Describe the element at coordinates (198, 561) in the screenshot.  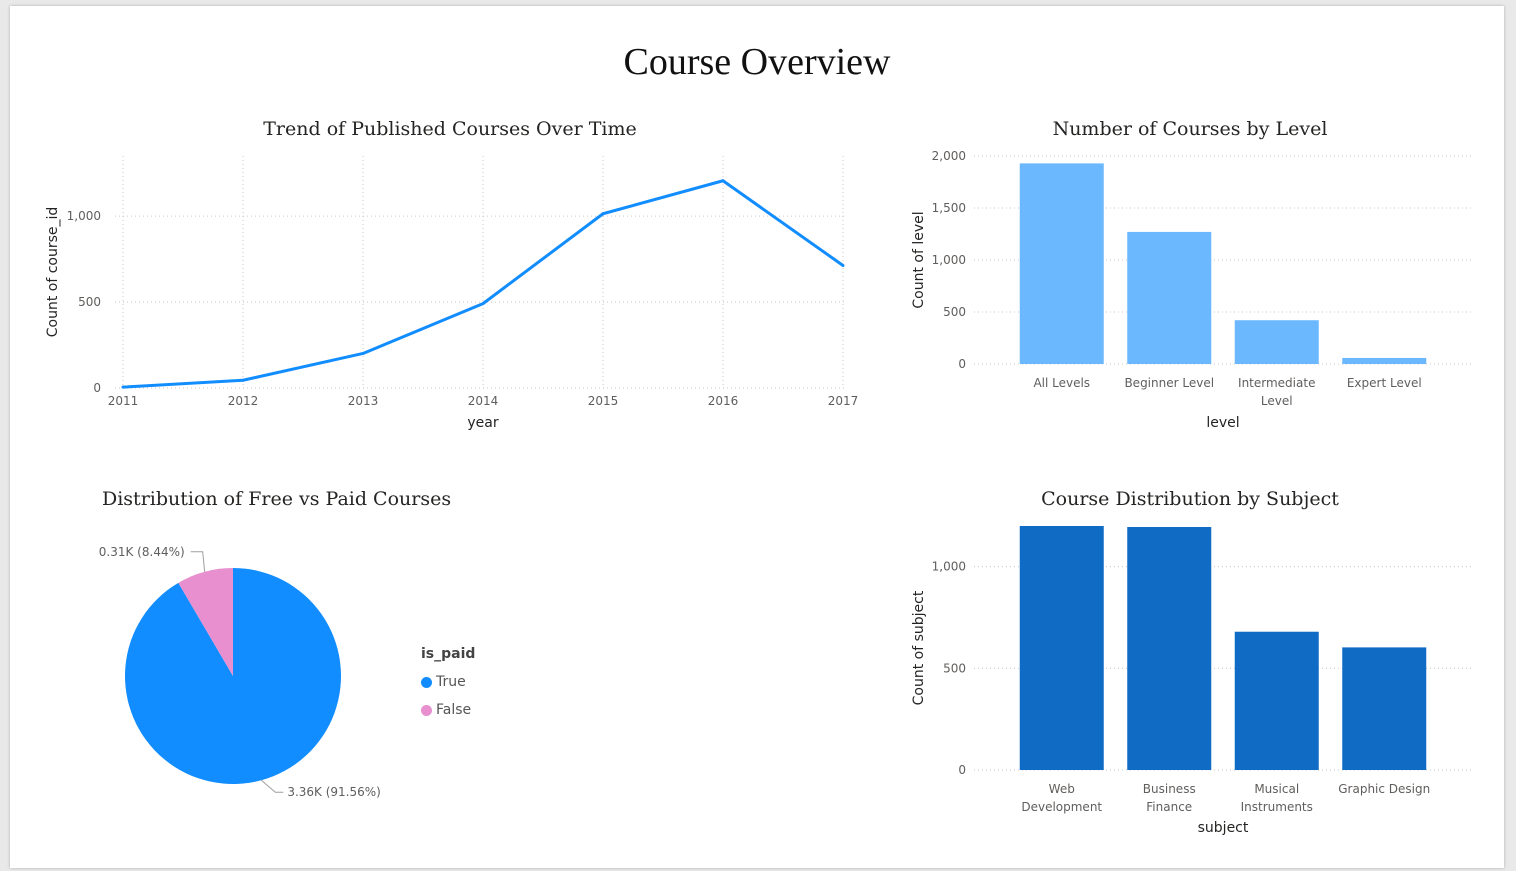
I see `pie-leader-false` at that location.